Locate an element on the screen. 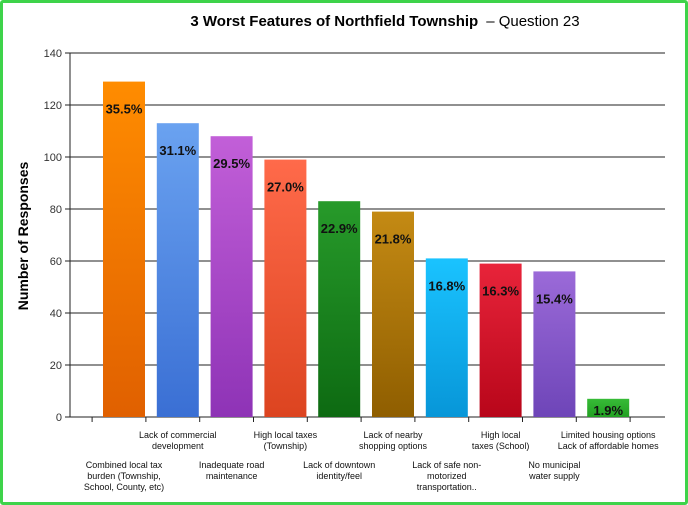  x-category-label: Inadequate road maintenance is located at coordinates (232, 470).